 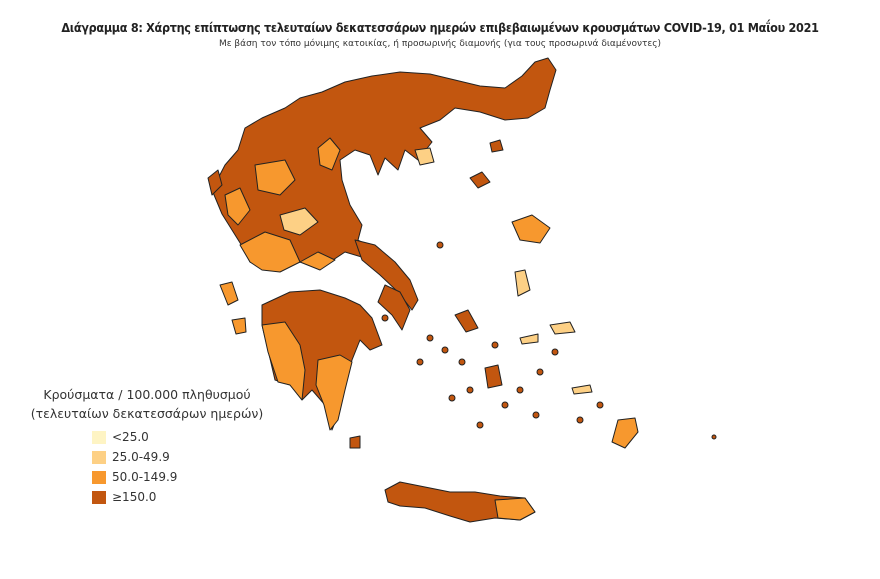 I want to click on region-laconia, so click(x=334, y=392).